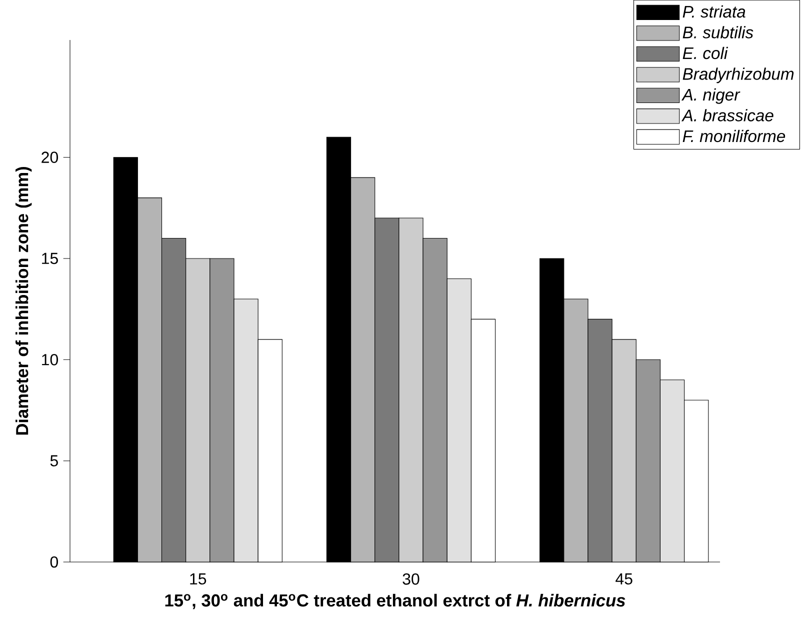 This screenshot has width=809, height=624. I want to click on x-tick-label: 15, so click(198, 579).